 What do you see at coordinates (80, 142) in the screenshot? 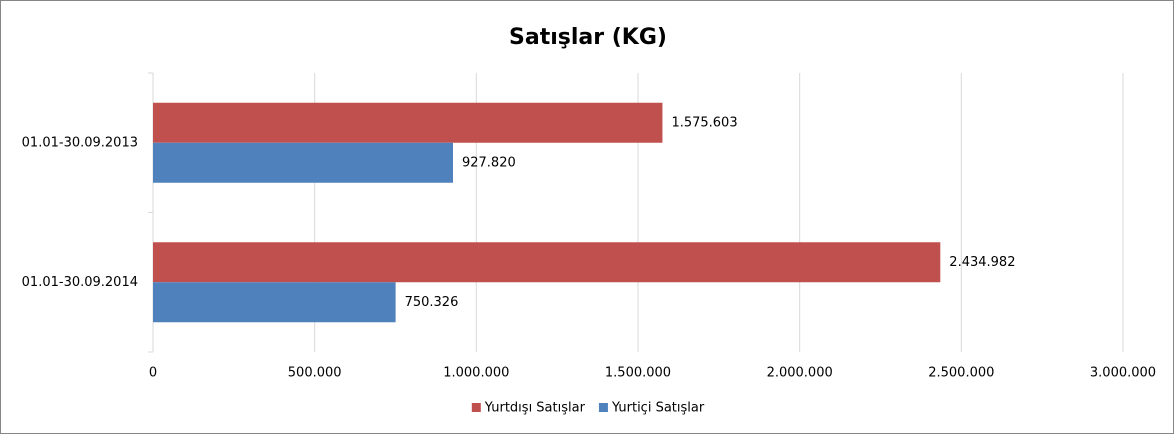
I see `y-tick-label: 01.01-30.09.2013` at bounding box center [80, 142].